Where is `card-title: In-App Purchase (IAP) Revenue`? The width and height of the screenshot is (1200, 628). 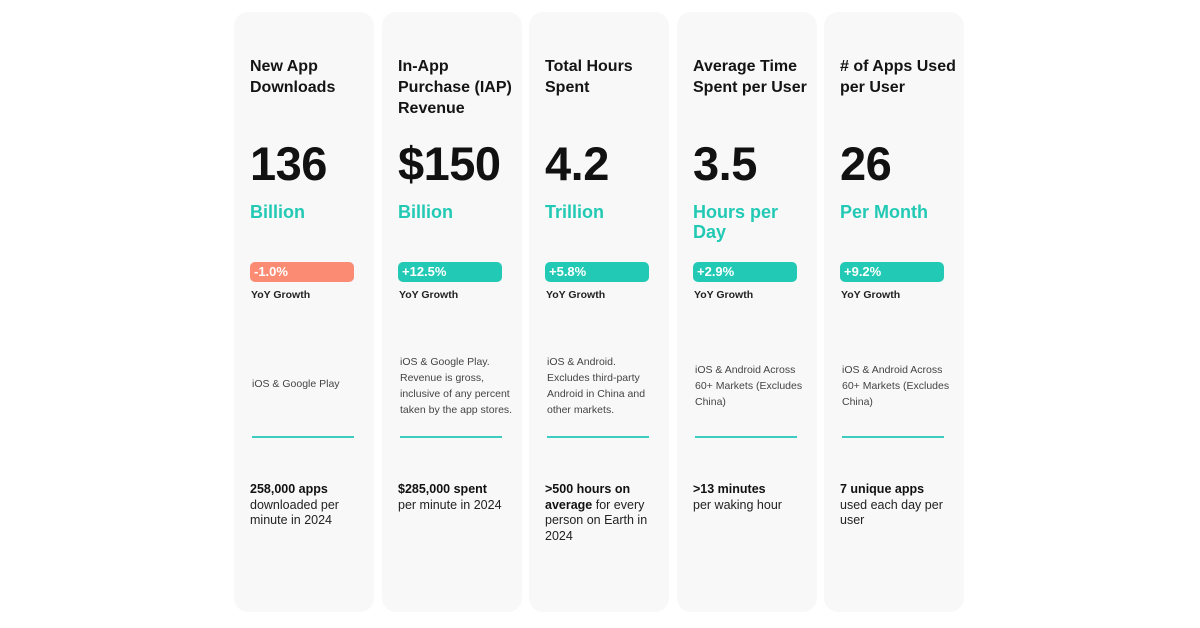
card-title: In-App Purchase (IAP) Revenue is located at coordinates (455, 87).